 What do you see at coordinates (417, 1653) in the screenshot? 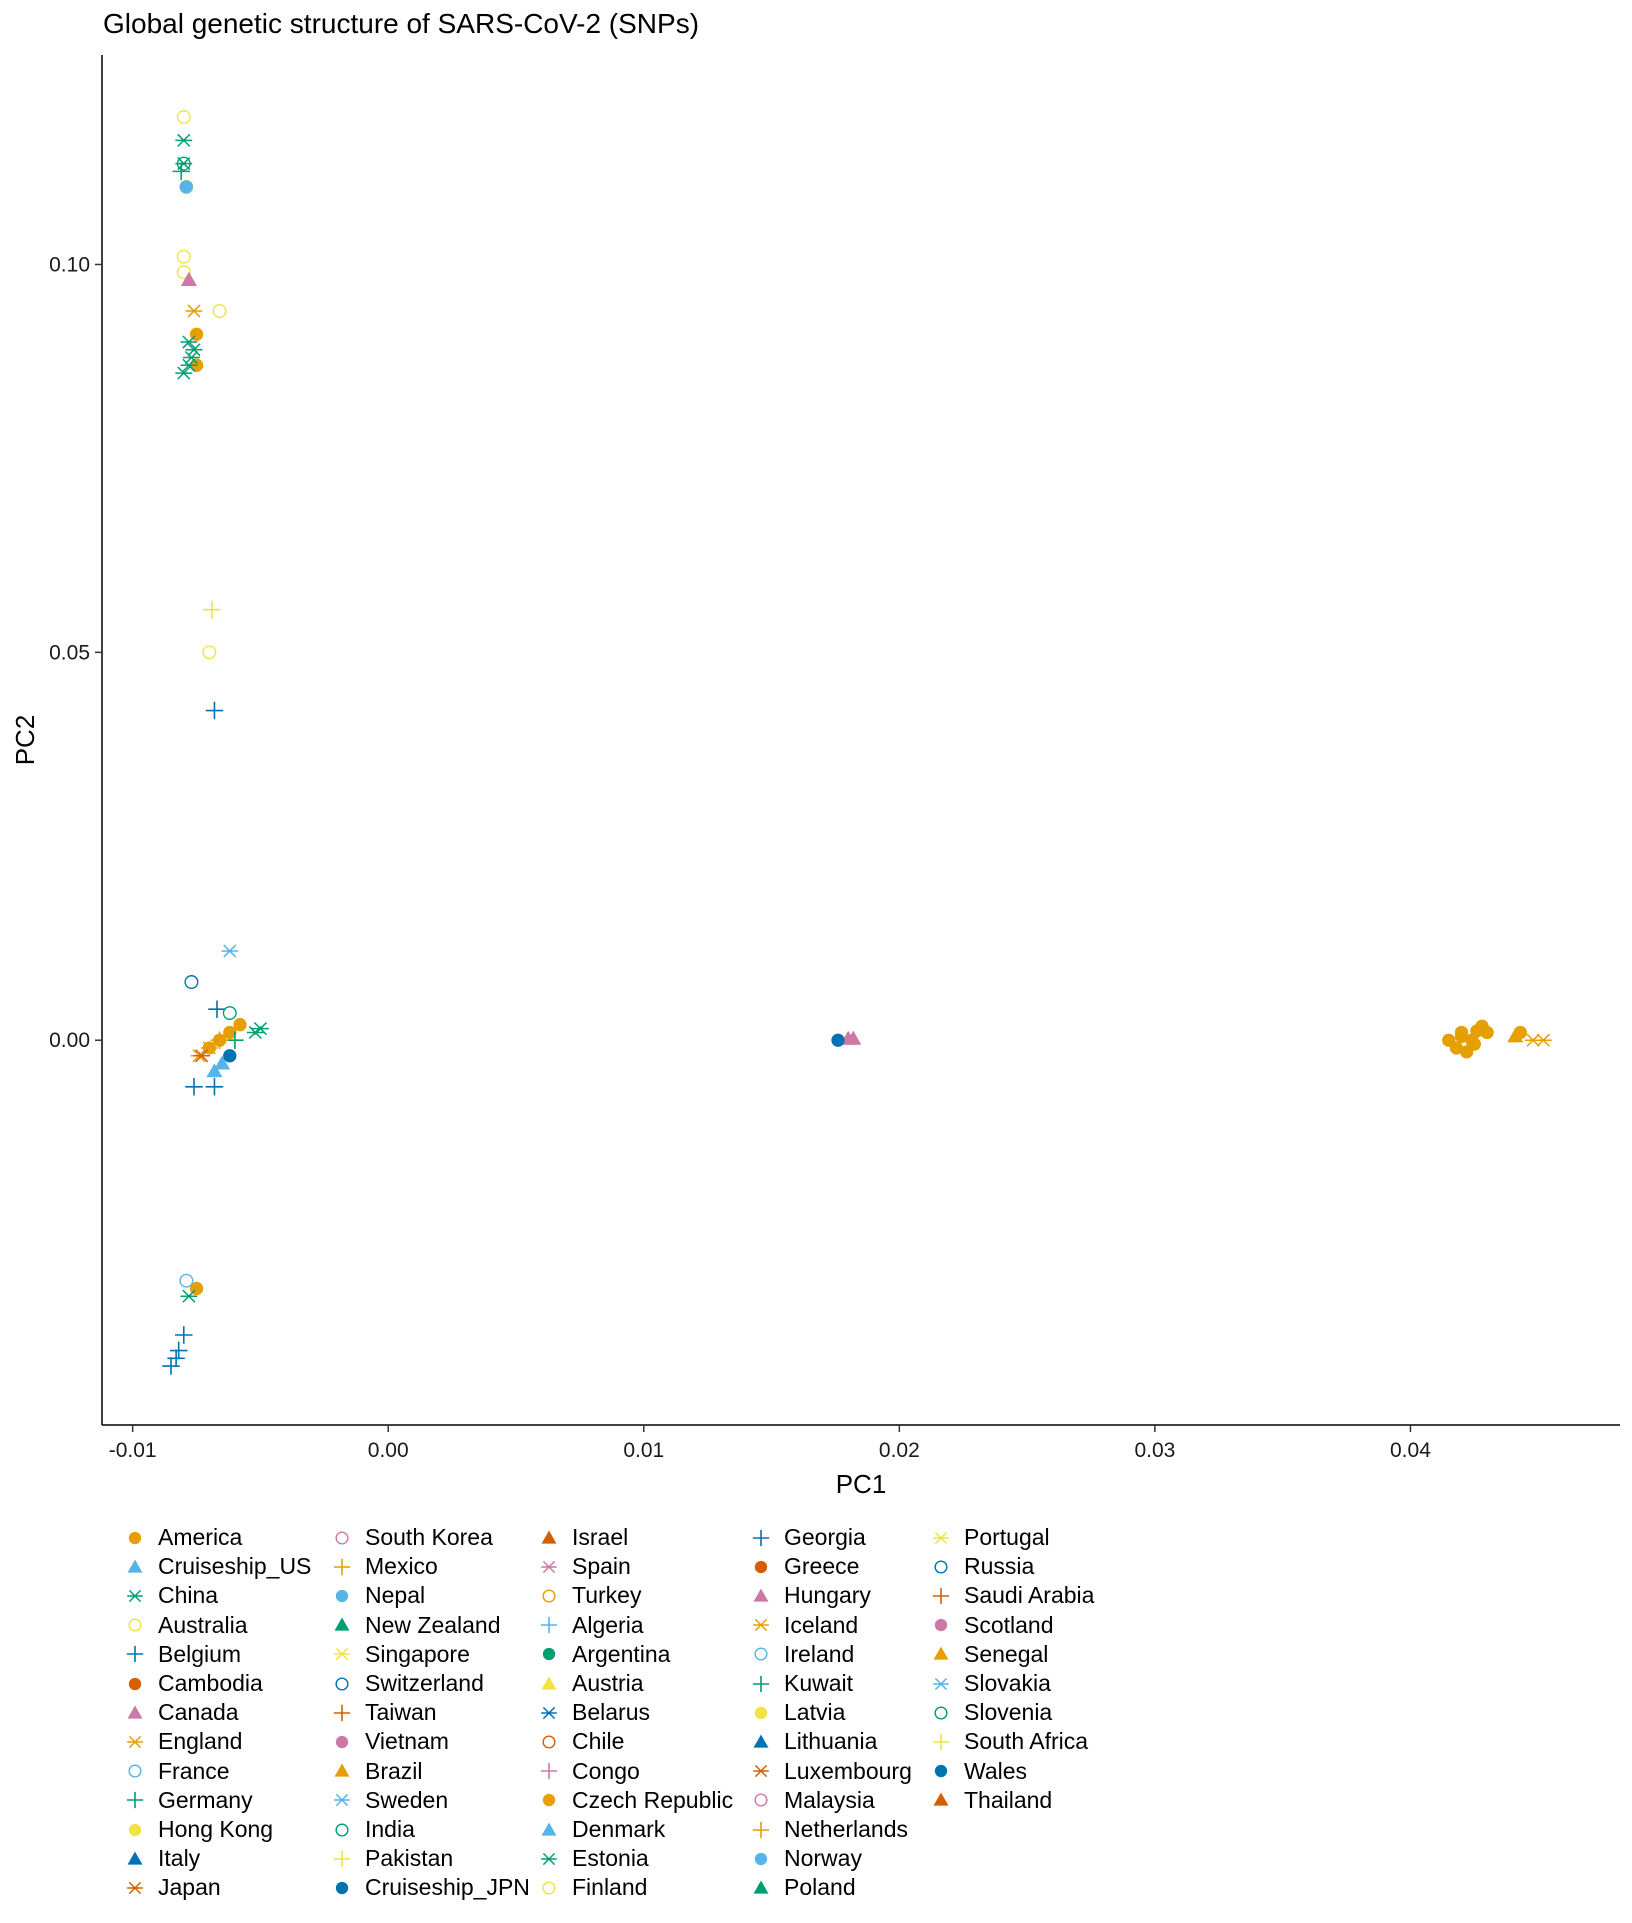
I see `legend-label: Singapore` at bounding box center [417, 1653].